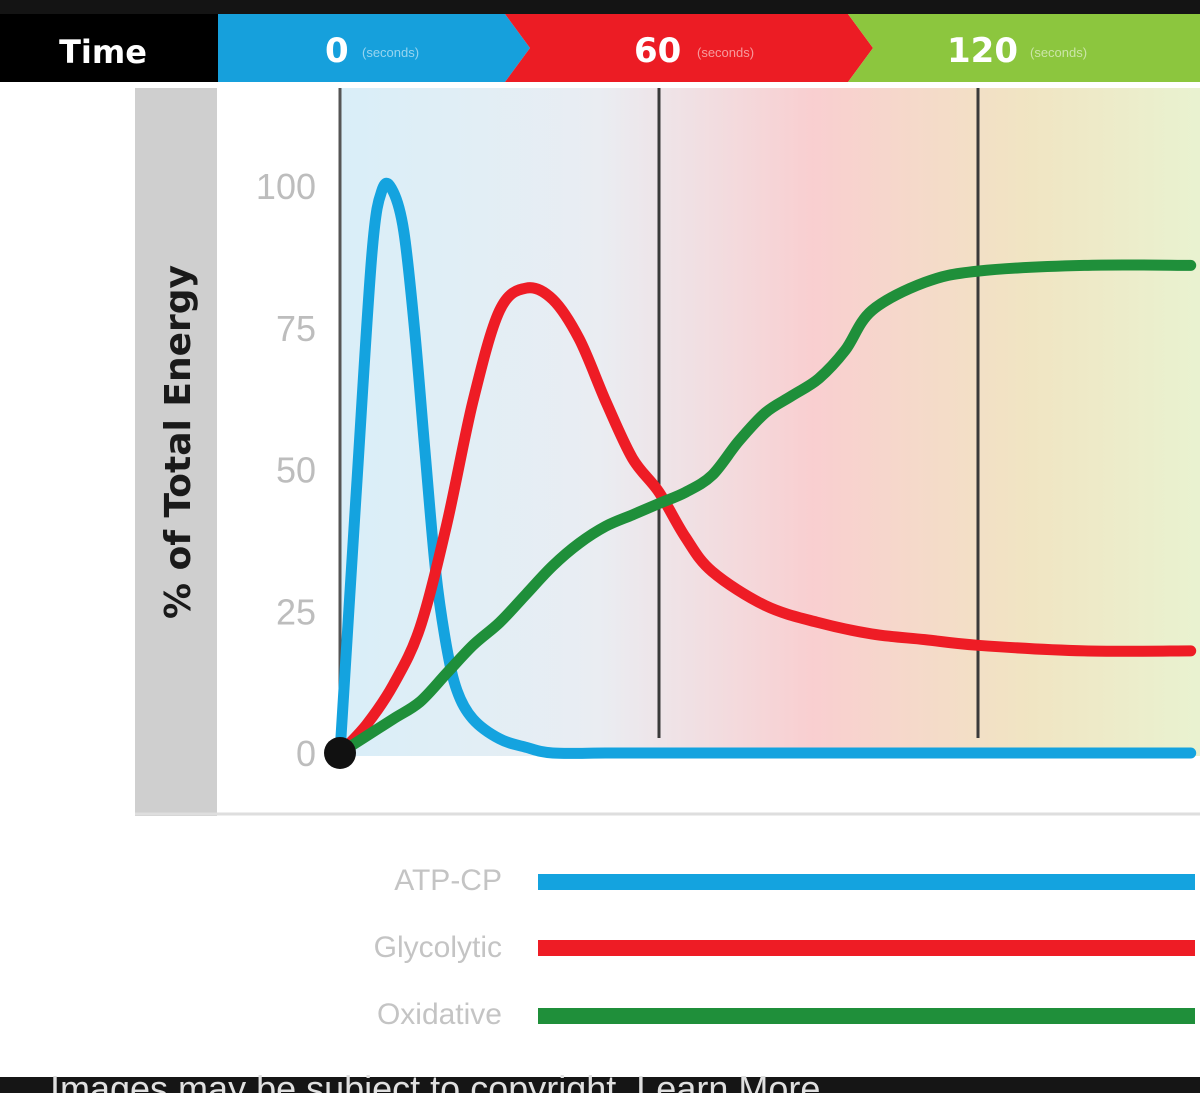 Image resolution: width=1200 pixels, height=1093 pixels. I want to click on y-tick-label-100: 100, so click(286, 186).